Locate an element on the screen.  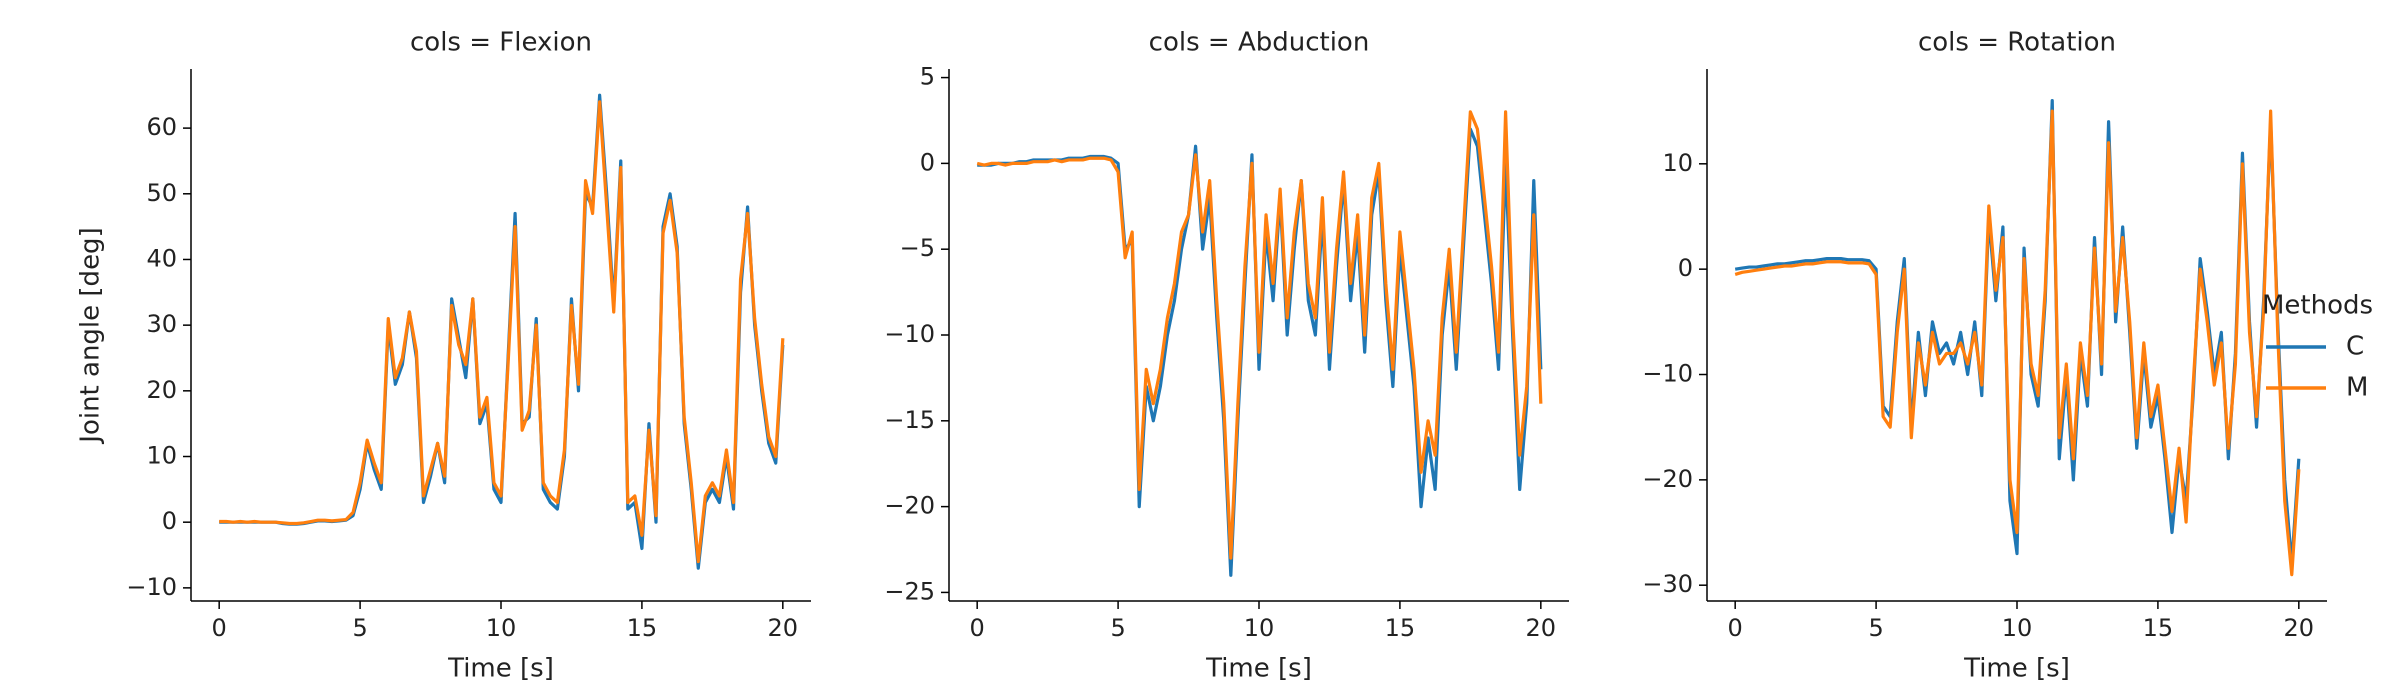
y-tick-label: 40 is located at coordinates (161, 258).